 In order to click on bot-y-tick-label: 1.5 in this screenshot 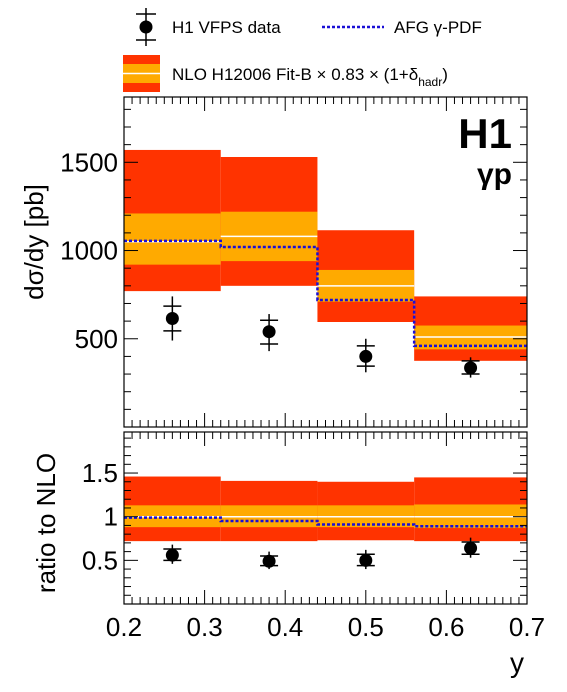, I will do `click(100, 473)`.